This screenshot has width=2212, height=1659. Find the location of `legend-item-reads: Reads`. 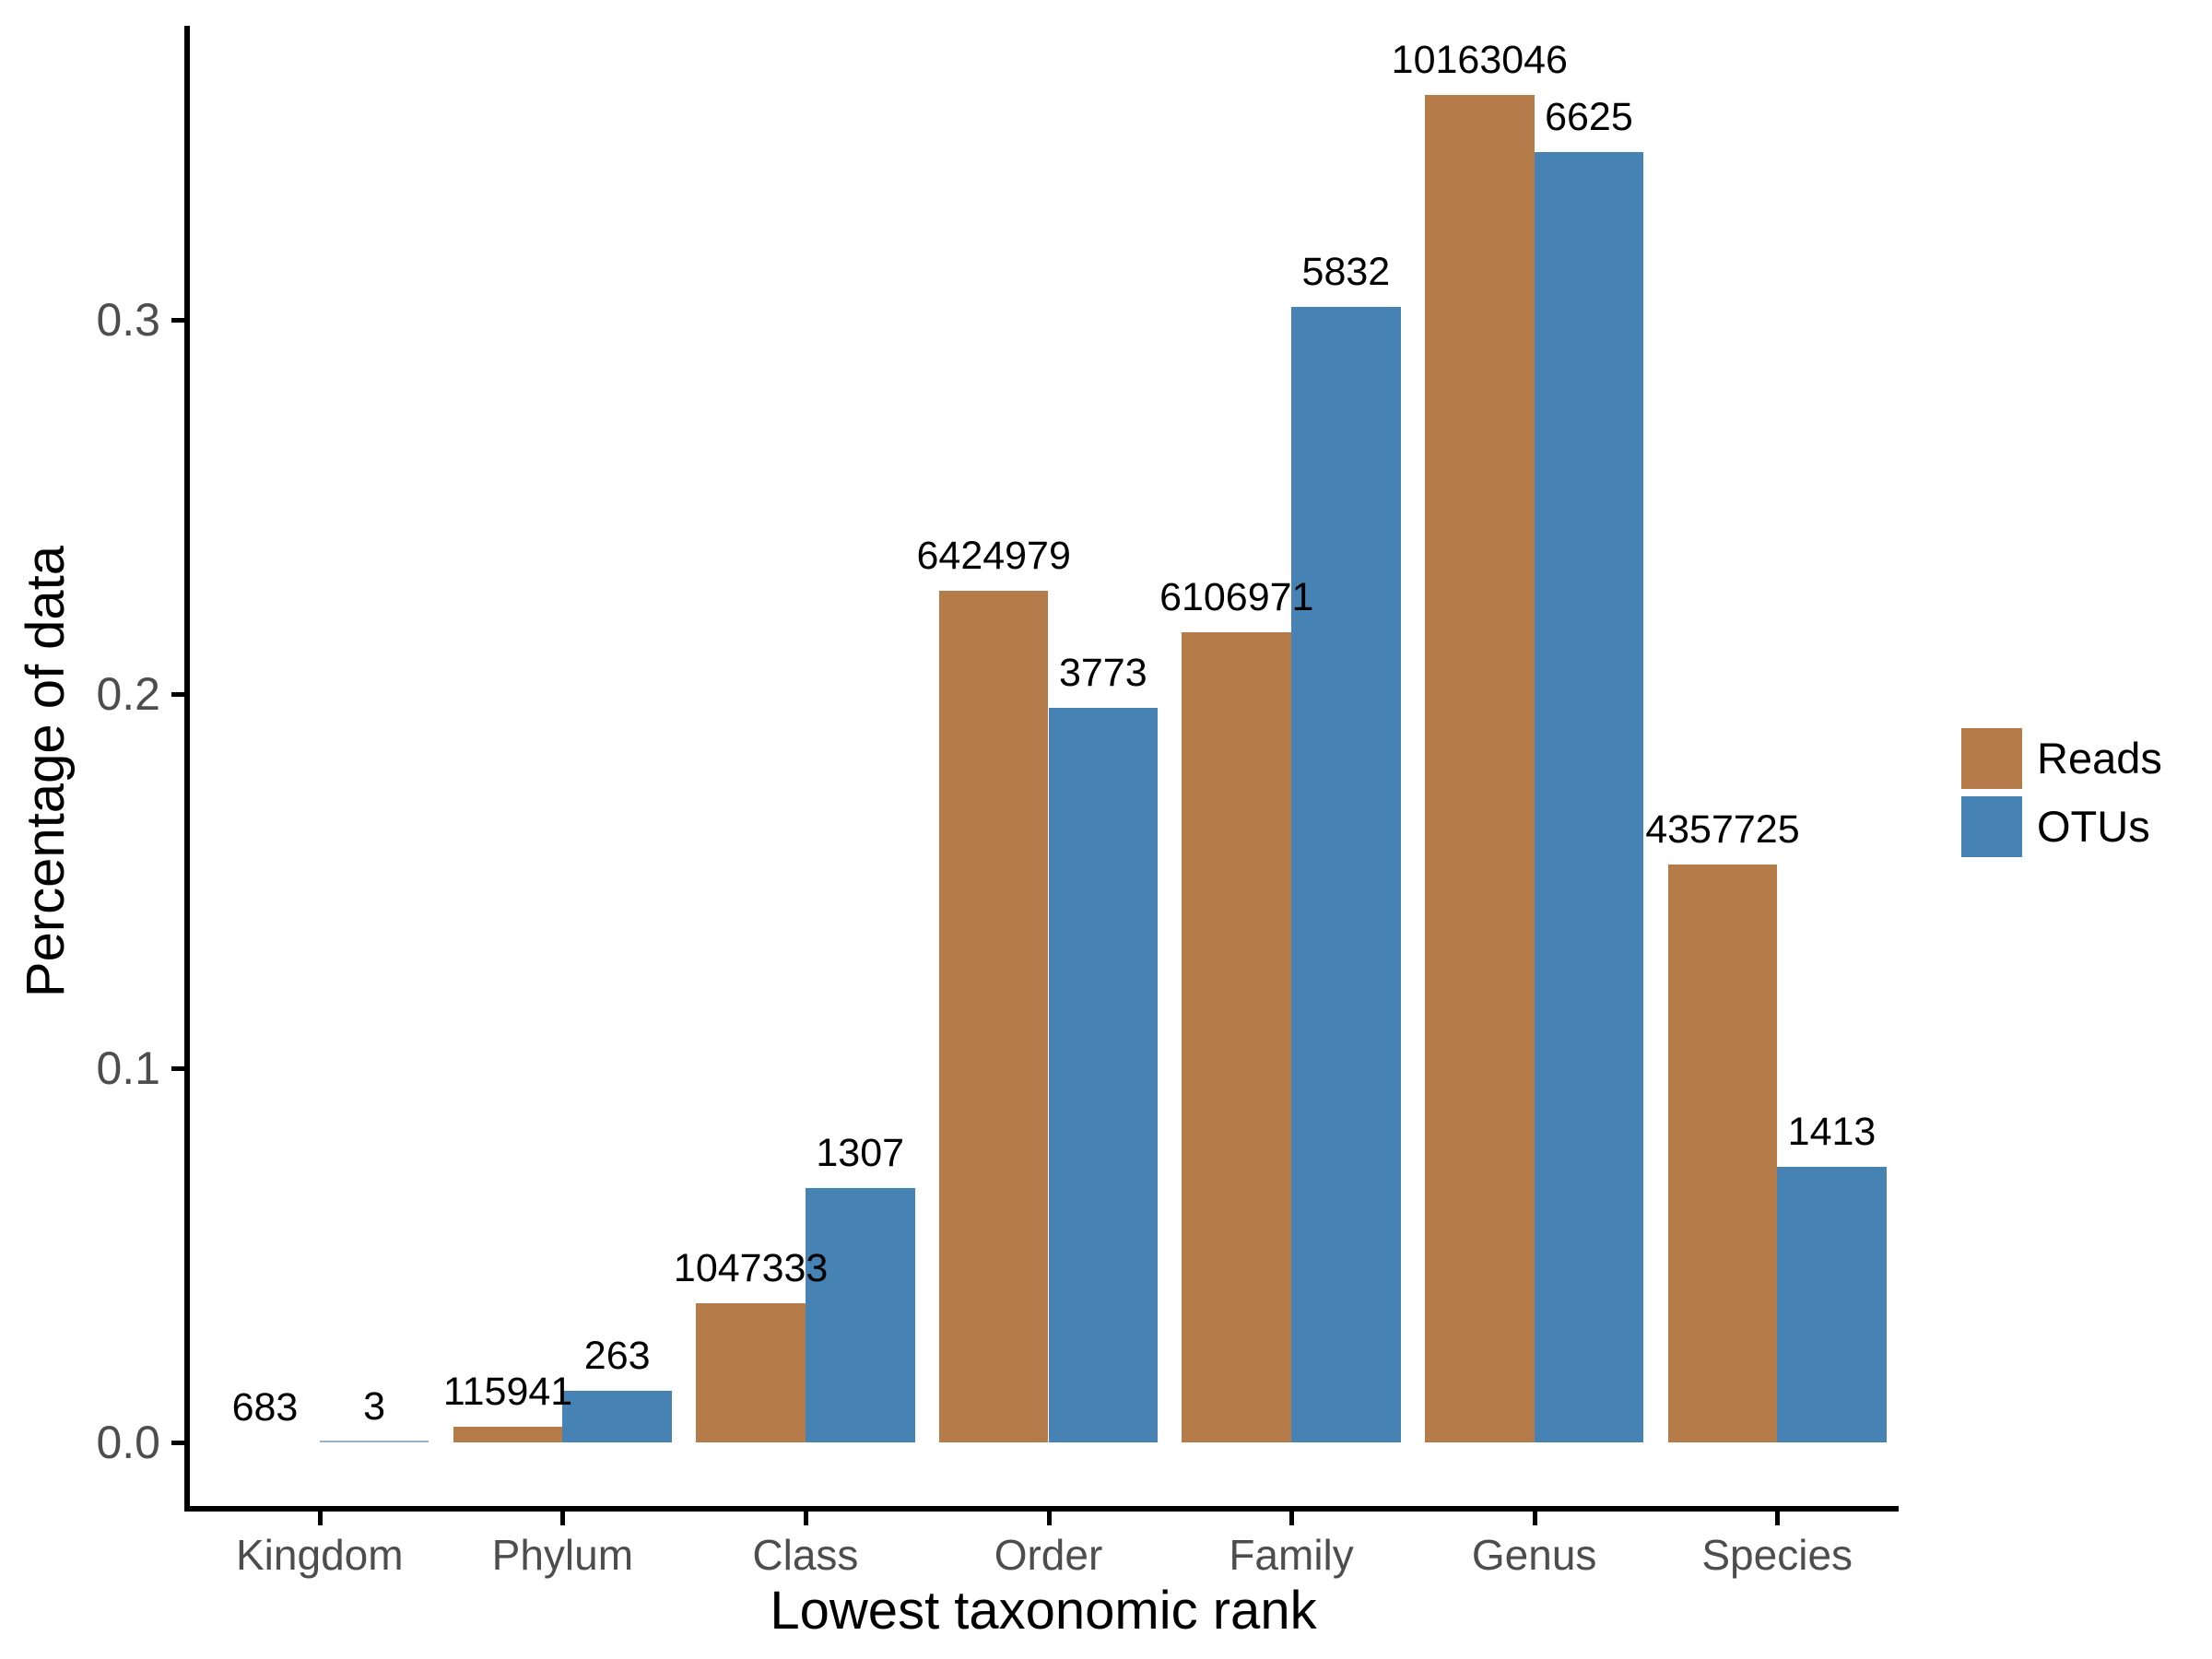

legend-item-reads: Reads is located at coordinates (2061, 758).